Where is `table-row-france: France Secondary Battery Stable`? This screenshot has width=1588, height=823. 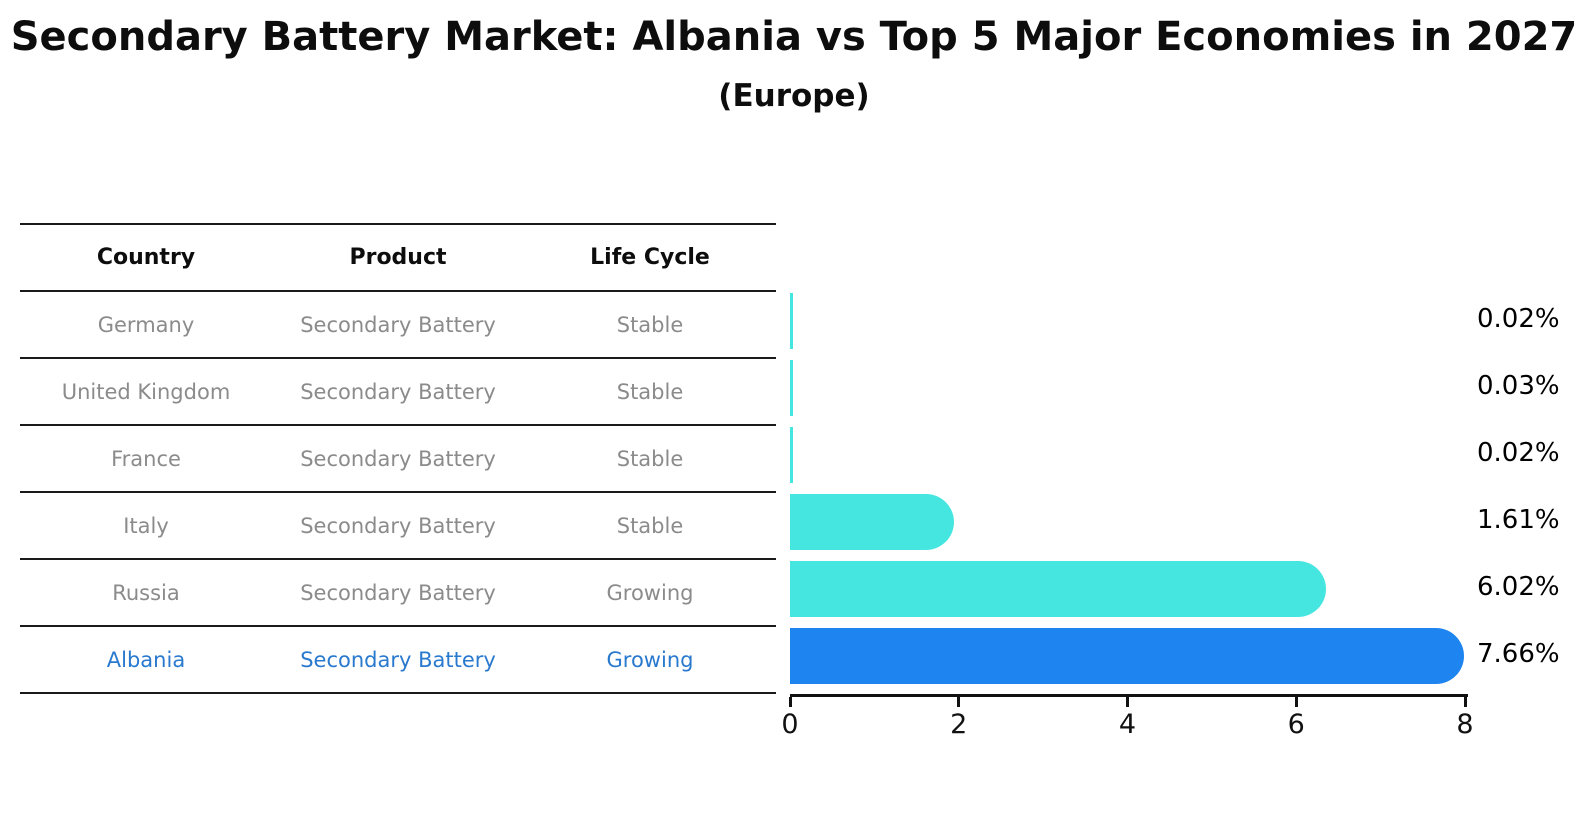 table-row-france: France Secondary Battery Stable is located at coordinates (398, 457).